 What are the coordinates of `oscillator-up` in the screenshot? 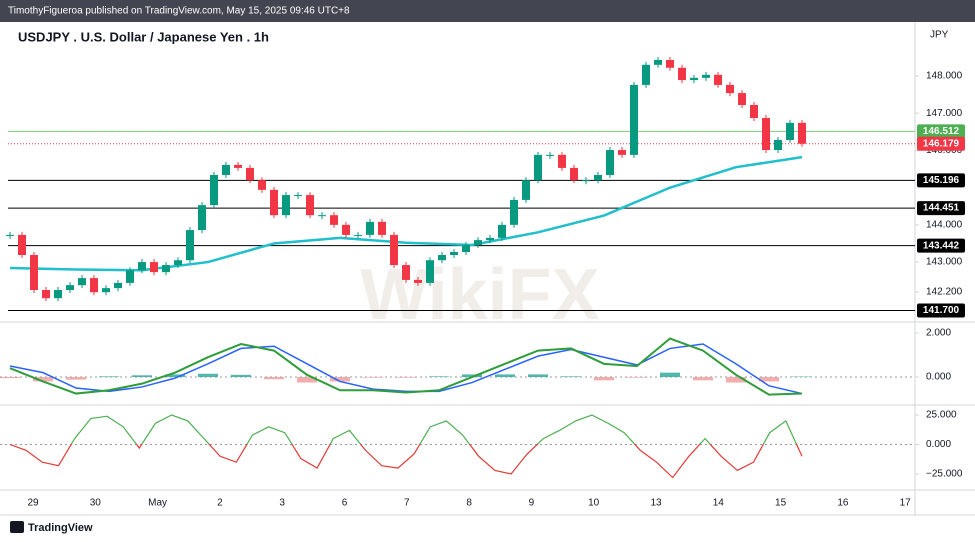 It's located at (404, 429).